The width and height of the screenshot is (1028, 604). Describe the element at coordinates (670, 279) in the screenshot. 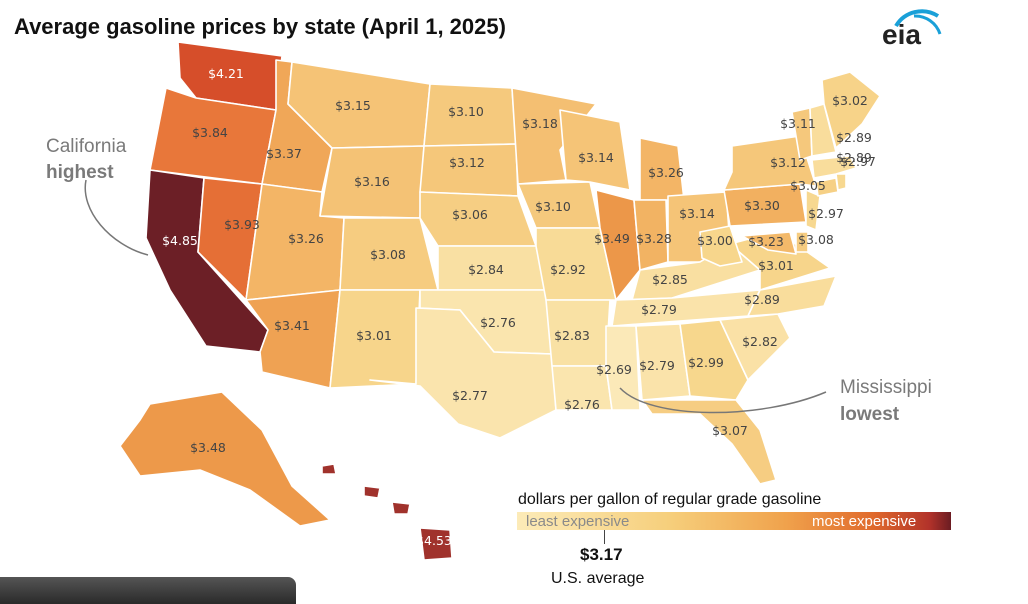

I see `price-label-kentucky: $2.85` at that location.